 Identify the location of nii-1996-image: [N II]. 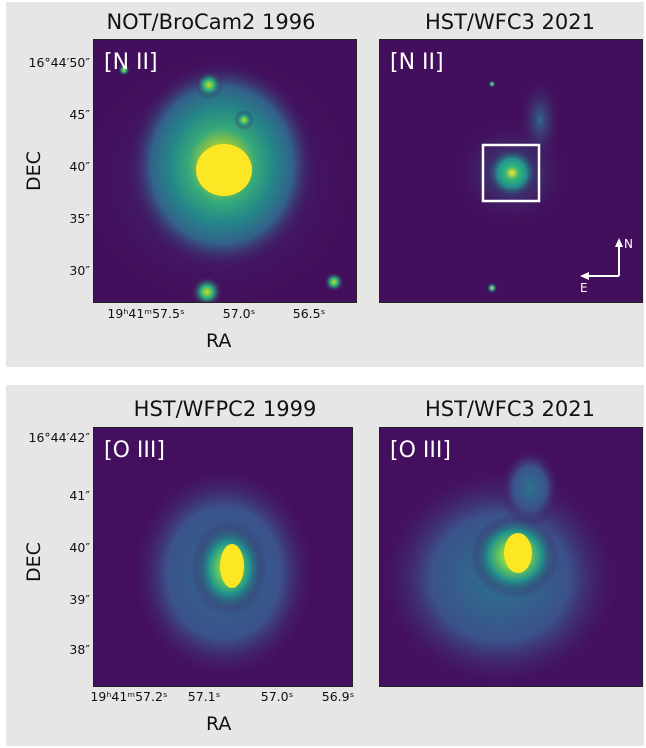
(225, 171).